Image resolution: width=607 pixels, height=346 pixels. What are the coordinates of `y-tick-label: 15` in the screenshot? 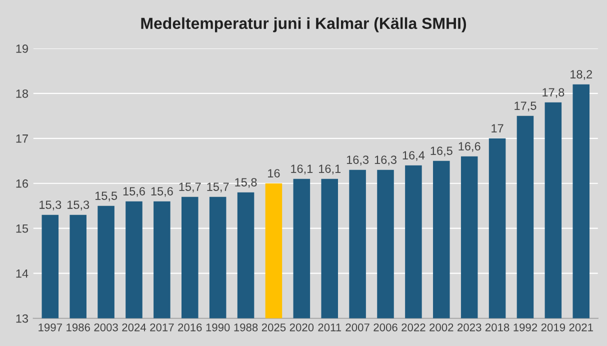 It's located at (22, 228).